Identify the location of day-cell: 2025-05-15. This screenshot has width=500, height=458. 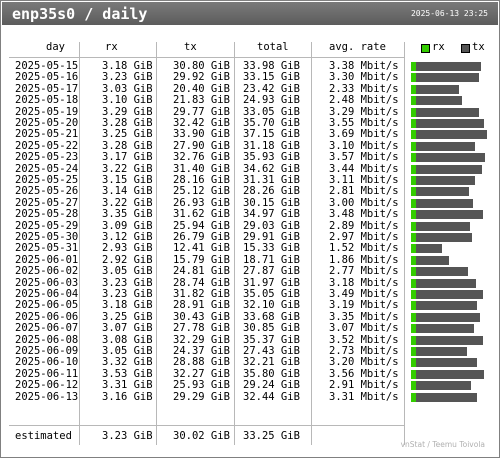
(47, 66).